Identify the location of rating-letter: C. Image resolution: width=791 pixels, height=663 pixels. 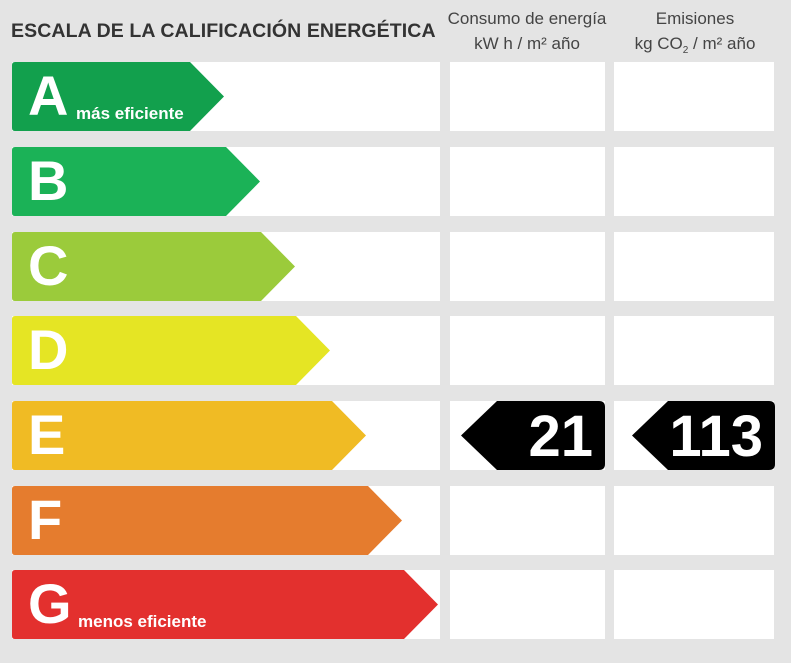
(48, 265).